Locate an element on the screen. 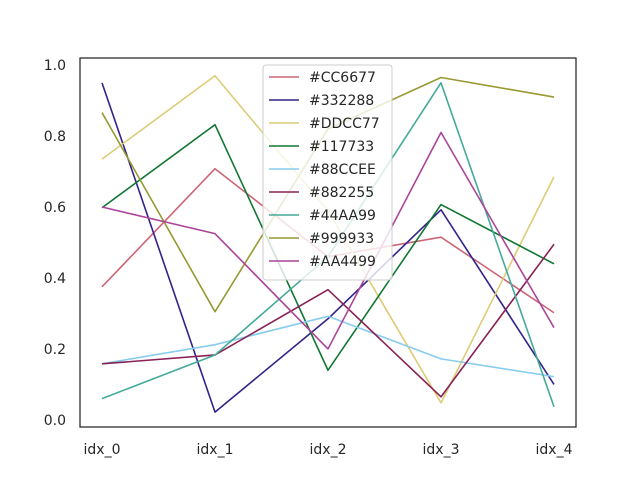 This screenshot has width=640, height=480. legend-label: #882255 is located at coordinates (341, 193).